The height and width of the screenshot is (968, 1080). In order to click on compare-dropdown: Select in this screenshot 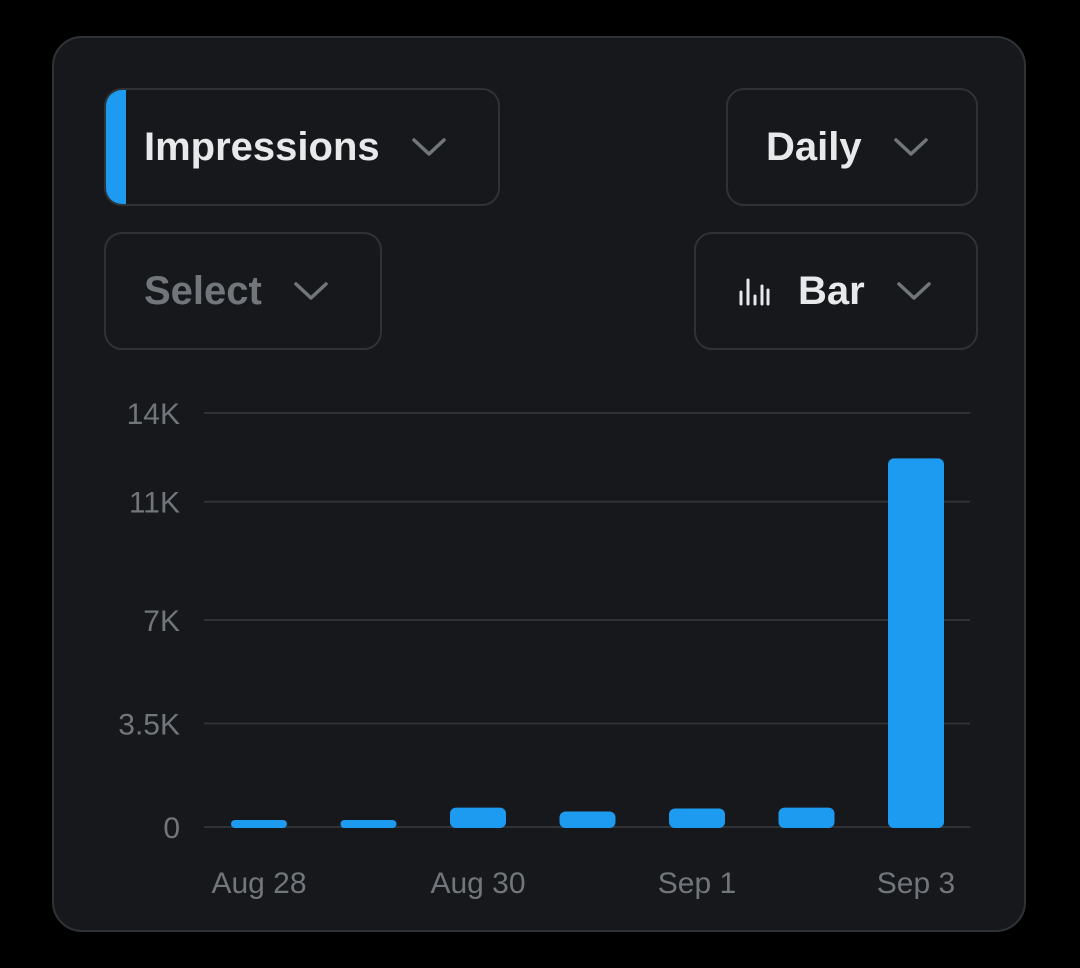, I will do `click(243, 291)`.